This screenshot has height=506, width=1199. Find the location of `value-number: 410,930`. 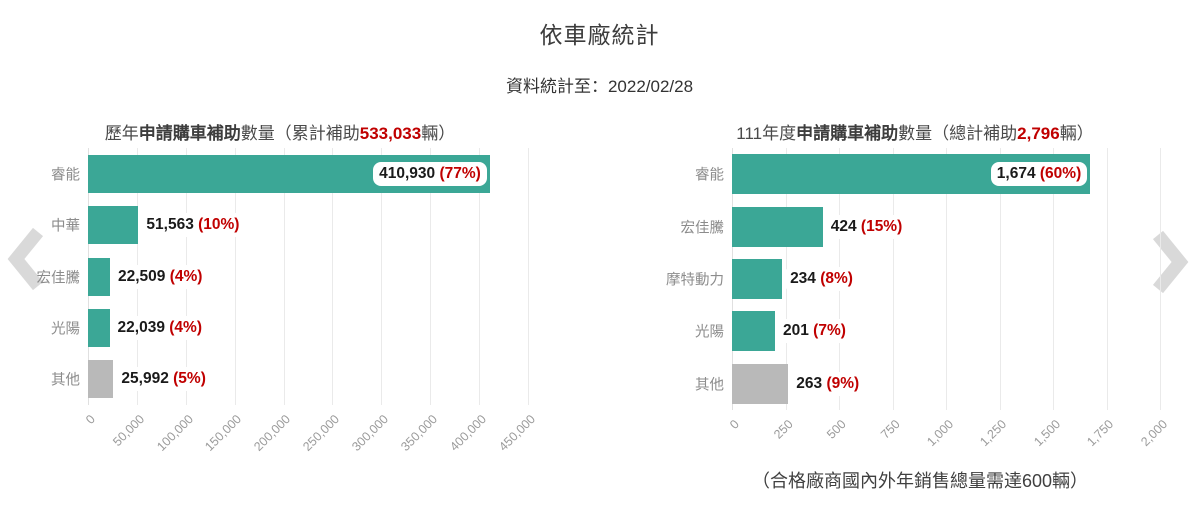

value-number: 410,930 is located at coordinates (409, 173).